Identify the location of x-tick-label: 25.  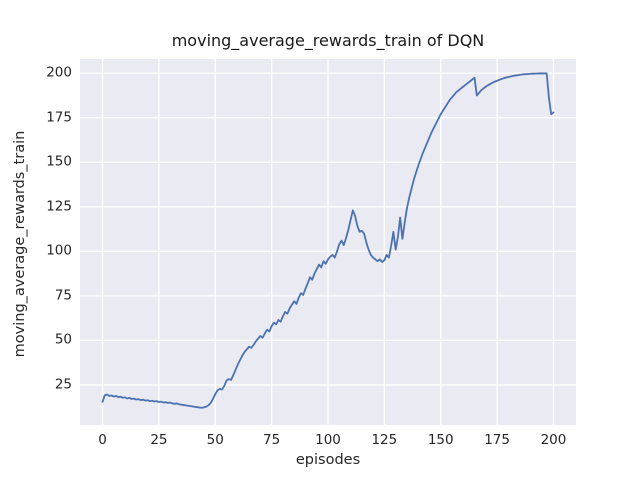
(159, 440).